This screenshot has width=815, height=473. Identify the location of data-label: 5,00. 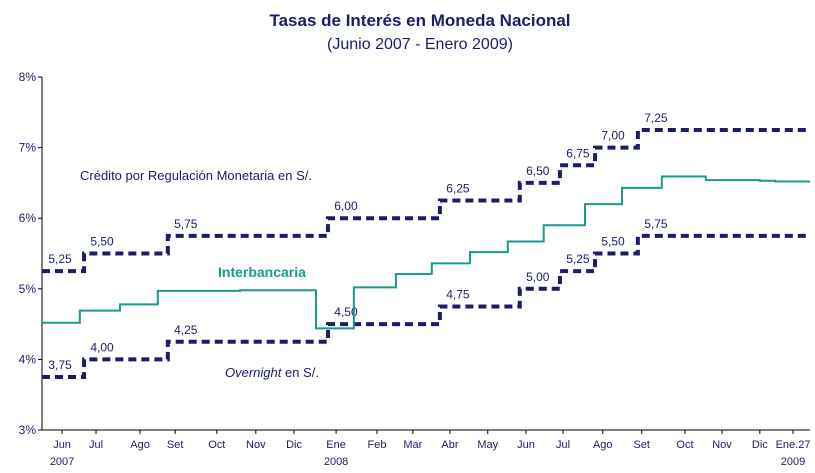
(538, 277).